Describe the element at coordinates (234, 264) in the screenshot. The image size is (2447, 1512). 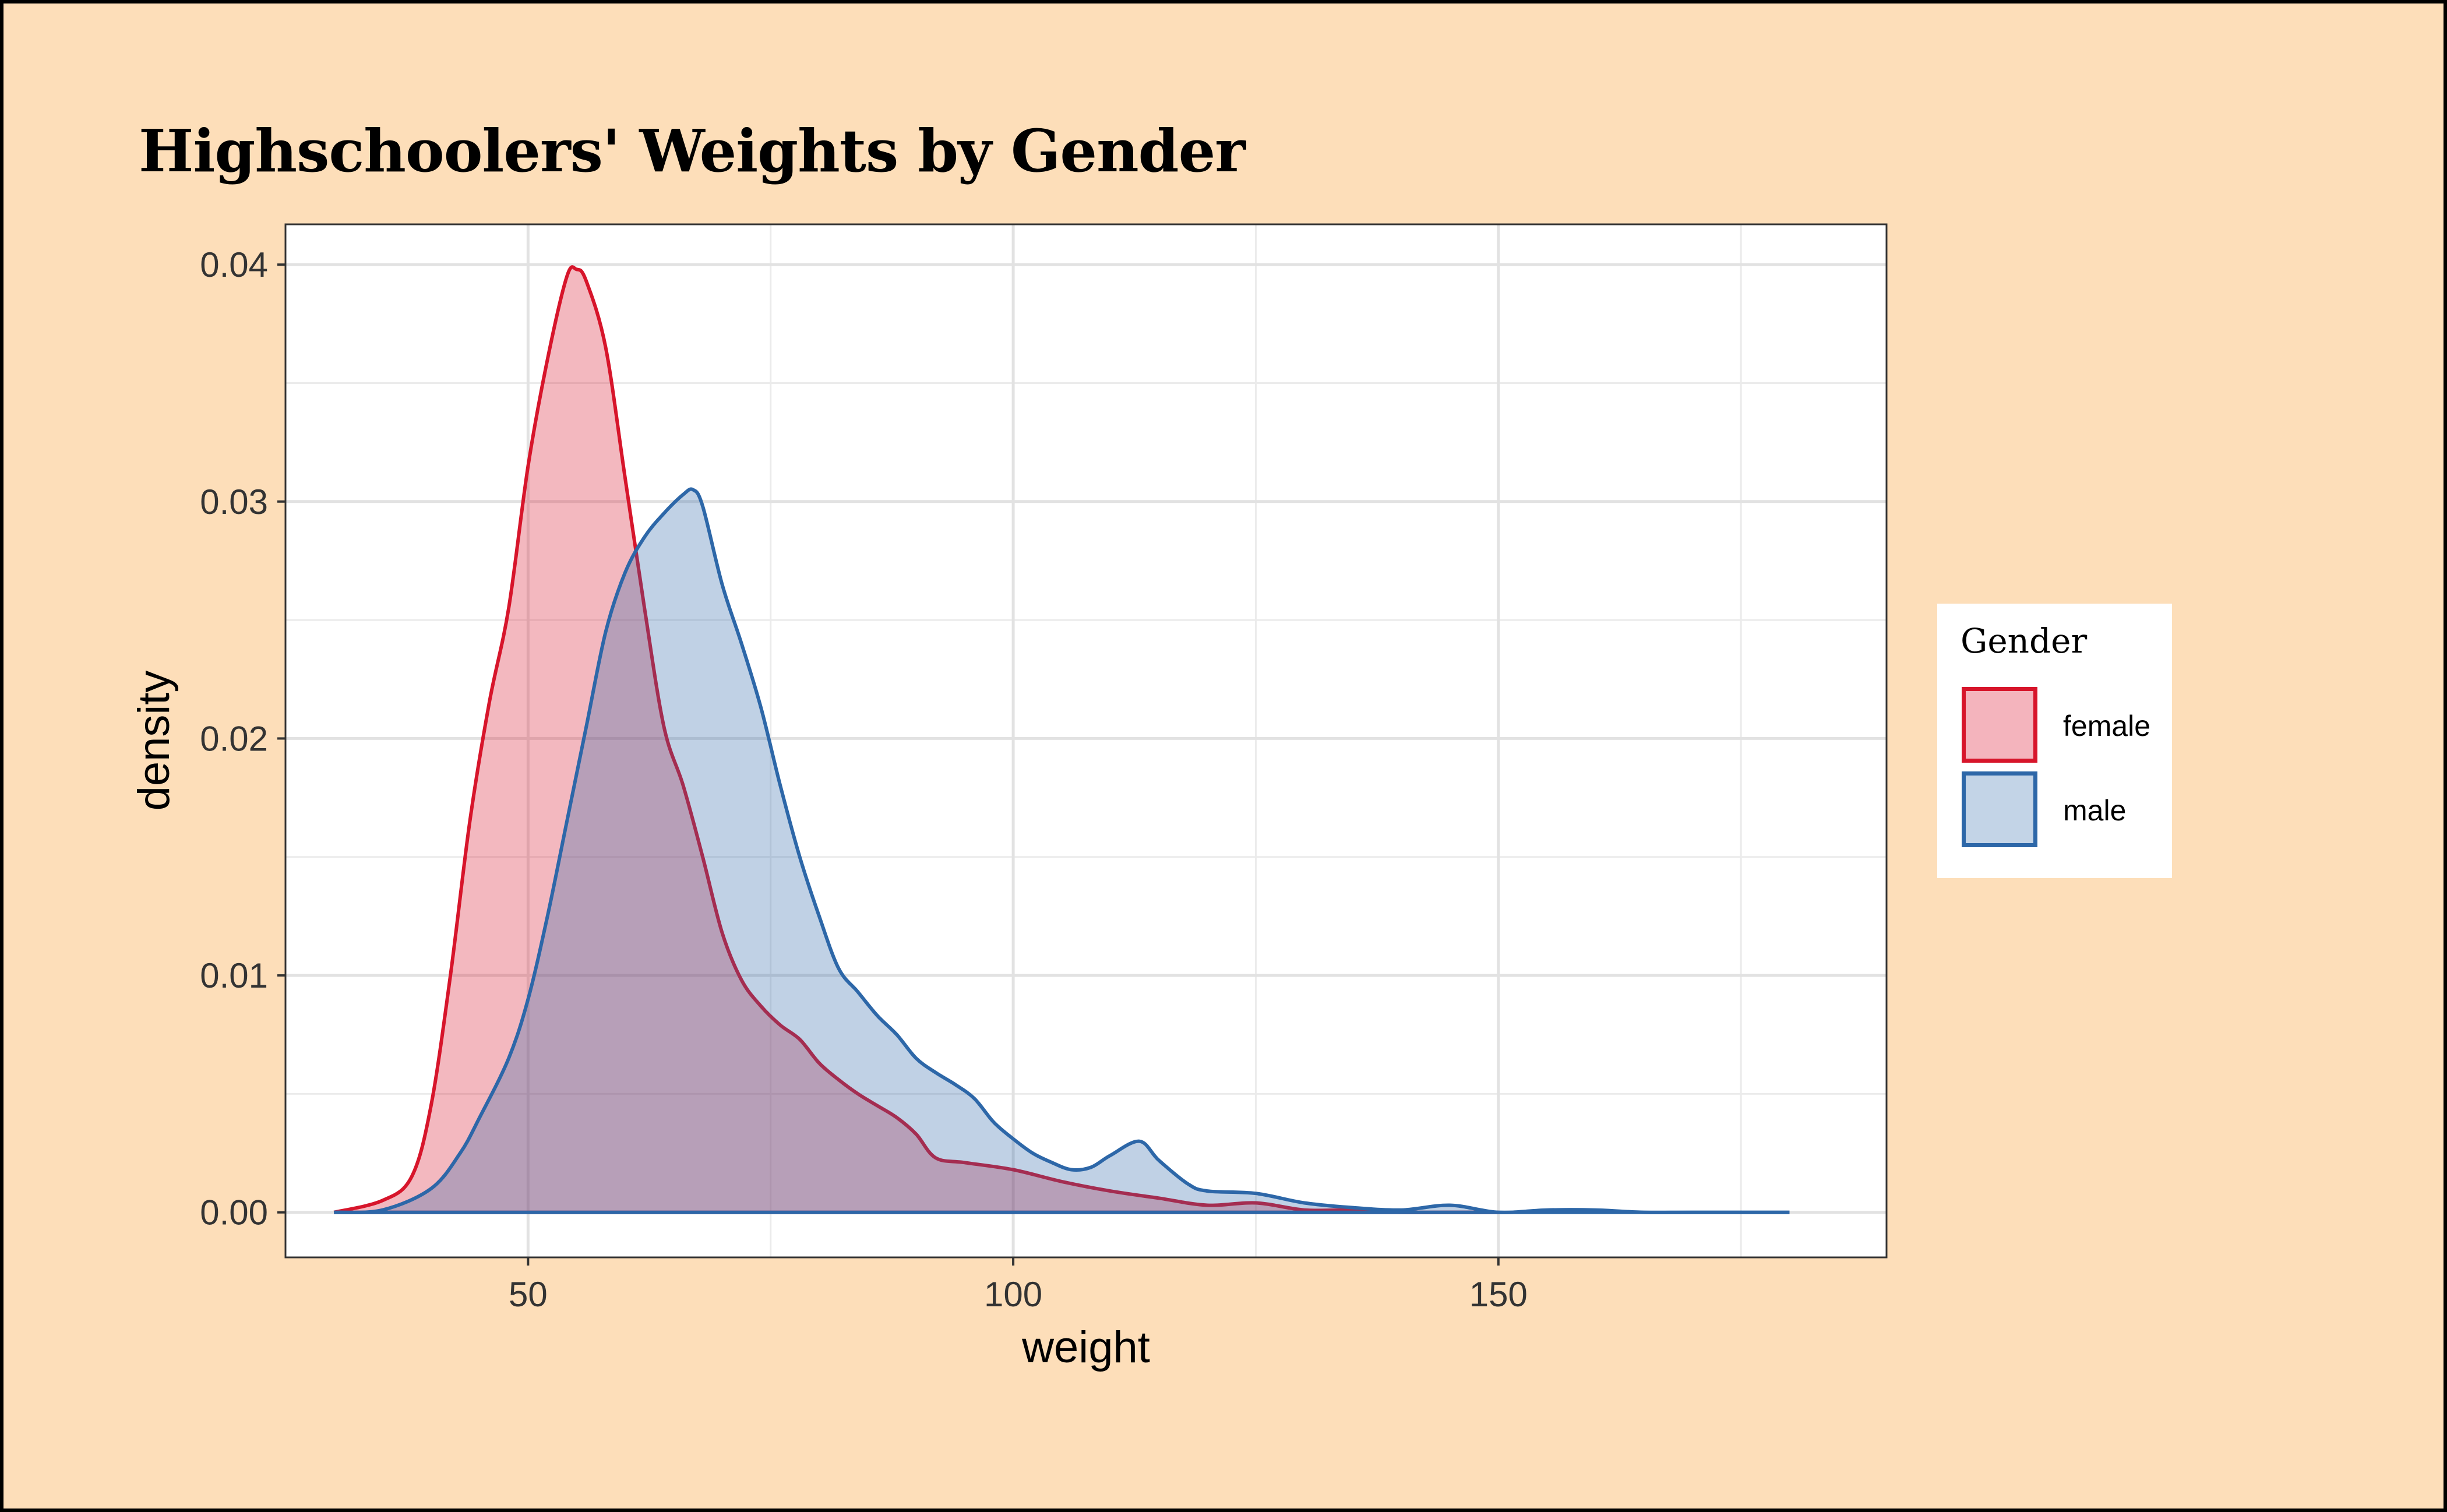
I see `y-tick-label: 0.04` at that location.